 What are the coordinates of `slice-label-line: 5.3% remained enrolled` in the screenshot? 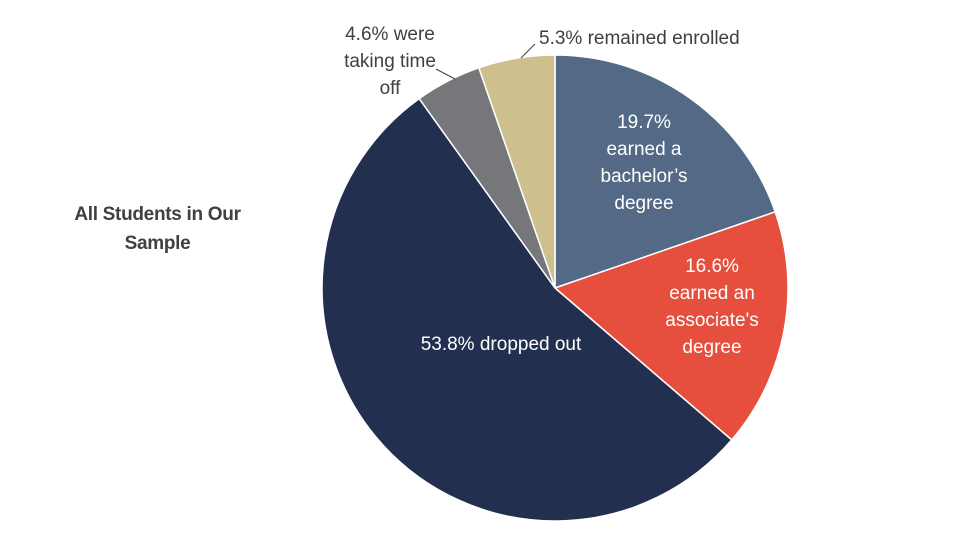 It's located at (639, 38).